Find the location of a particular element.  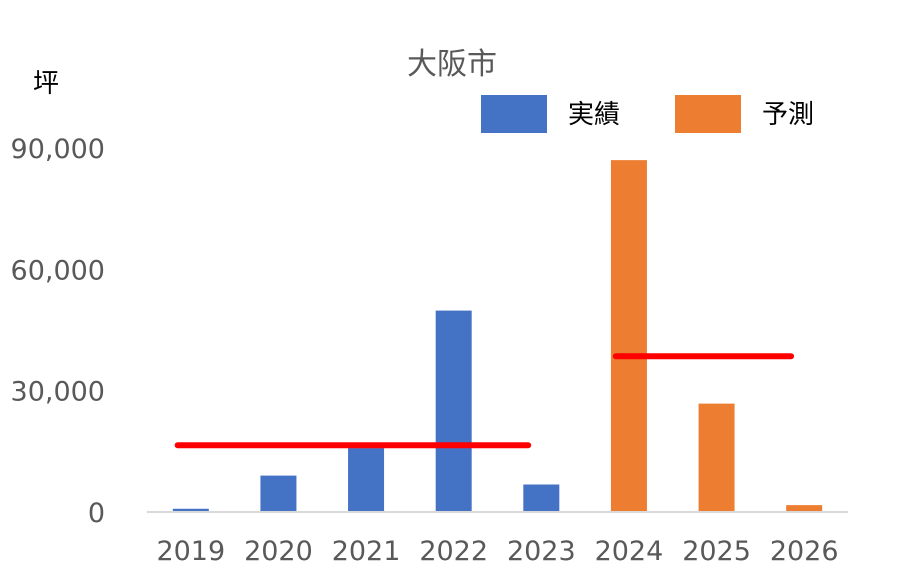

y-axis-unit: 坪 is located at coordinates (46, 84).